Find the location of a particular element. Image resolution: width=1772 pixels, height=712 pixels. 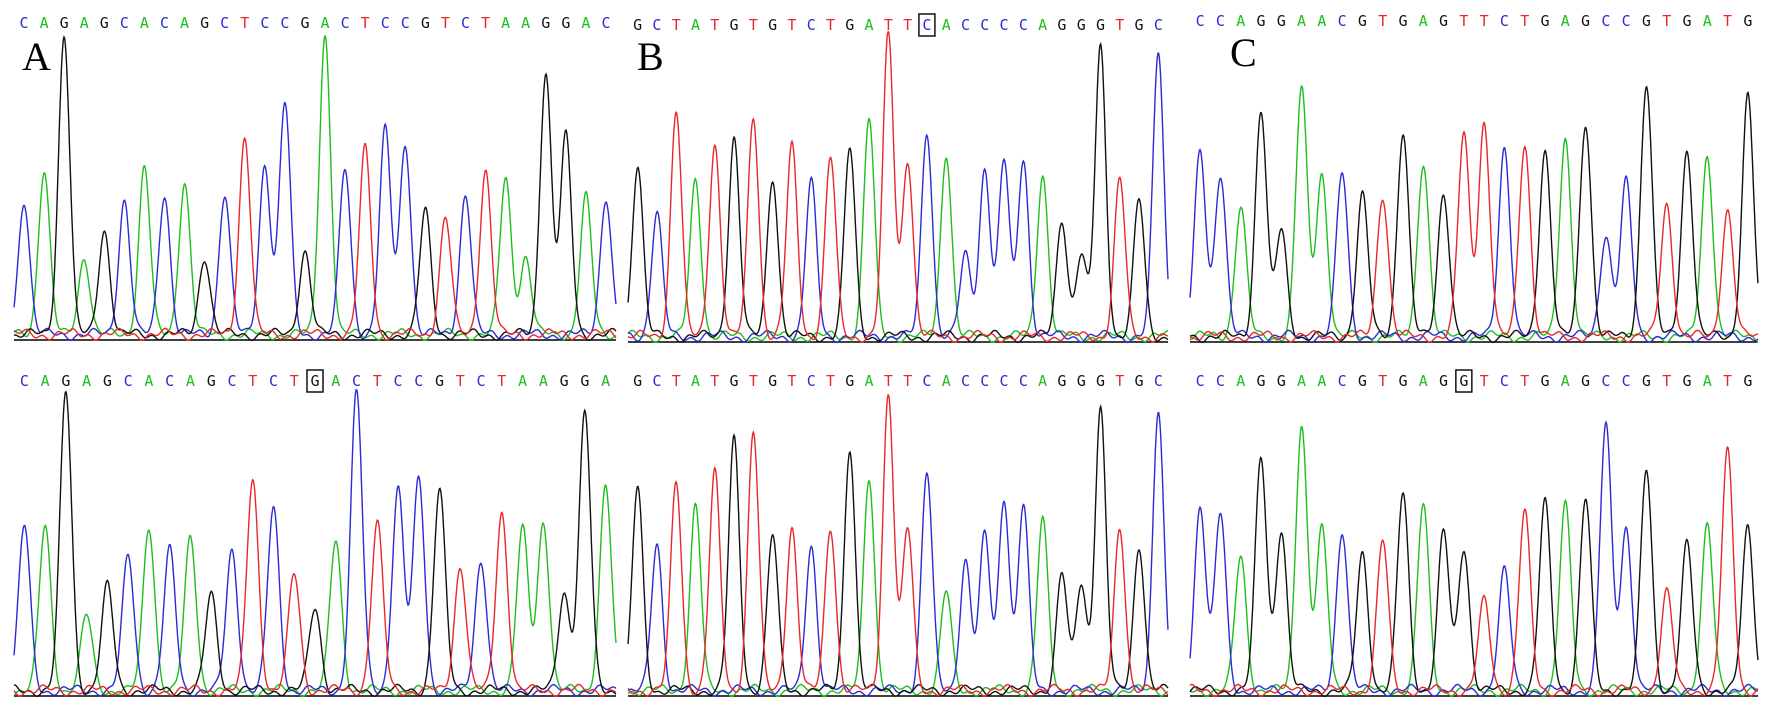

variant-highlight-box is located at coordinates (315, 381).